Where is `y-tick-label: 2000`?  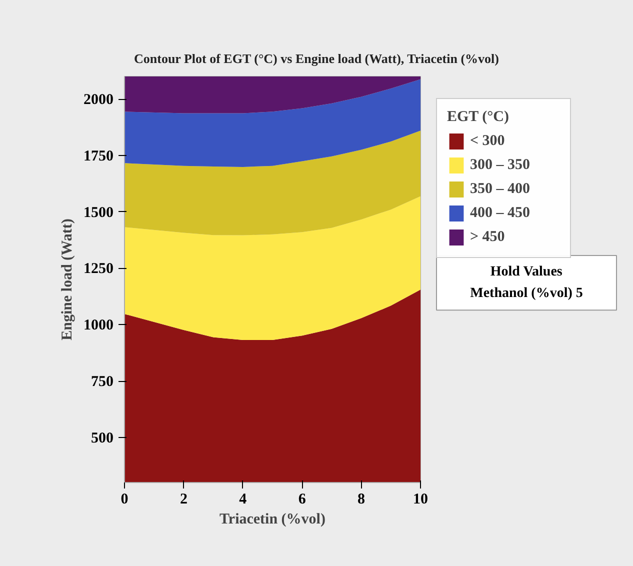 y-tick-label: 2000 is located at coordinates (99, 100).